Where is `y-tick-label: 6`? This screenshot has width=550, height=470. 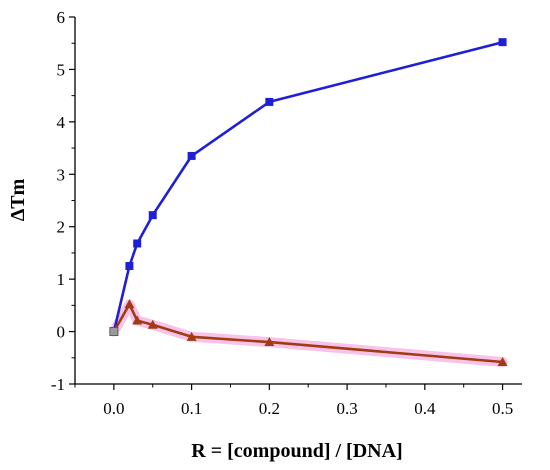
y-tick-label: 6 is located at coordinates (61, 17).